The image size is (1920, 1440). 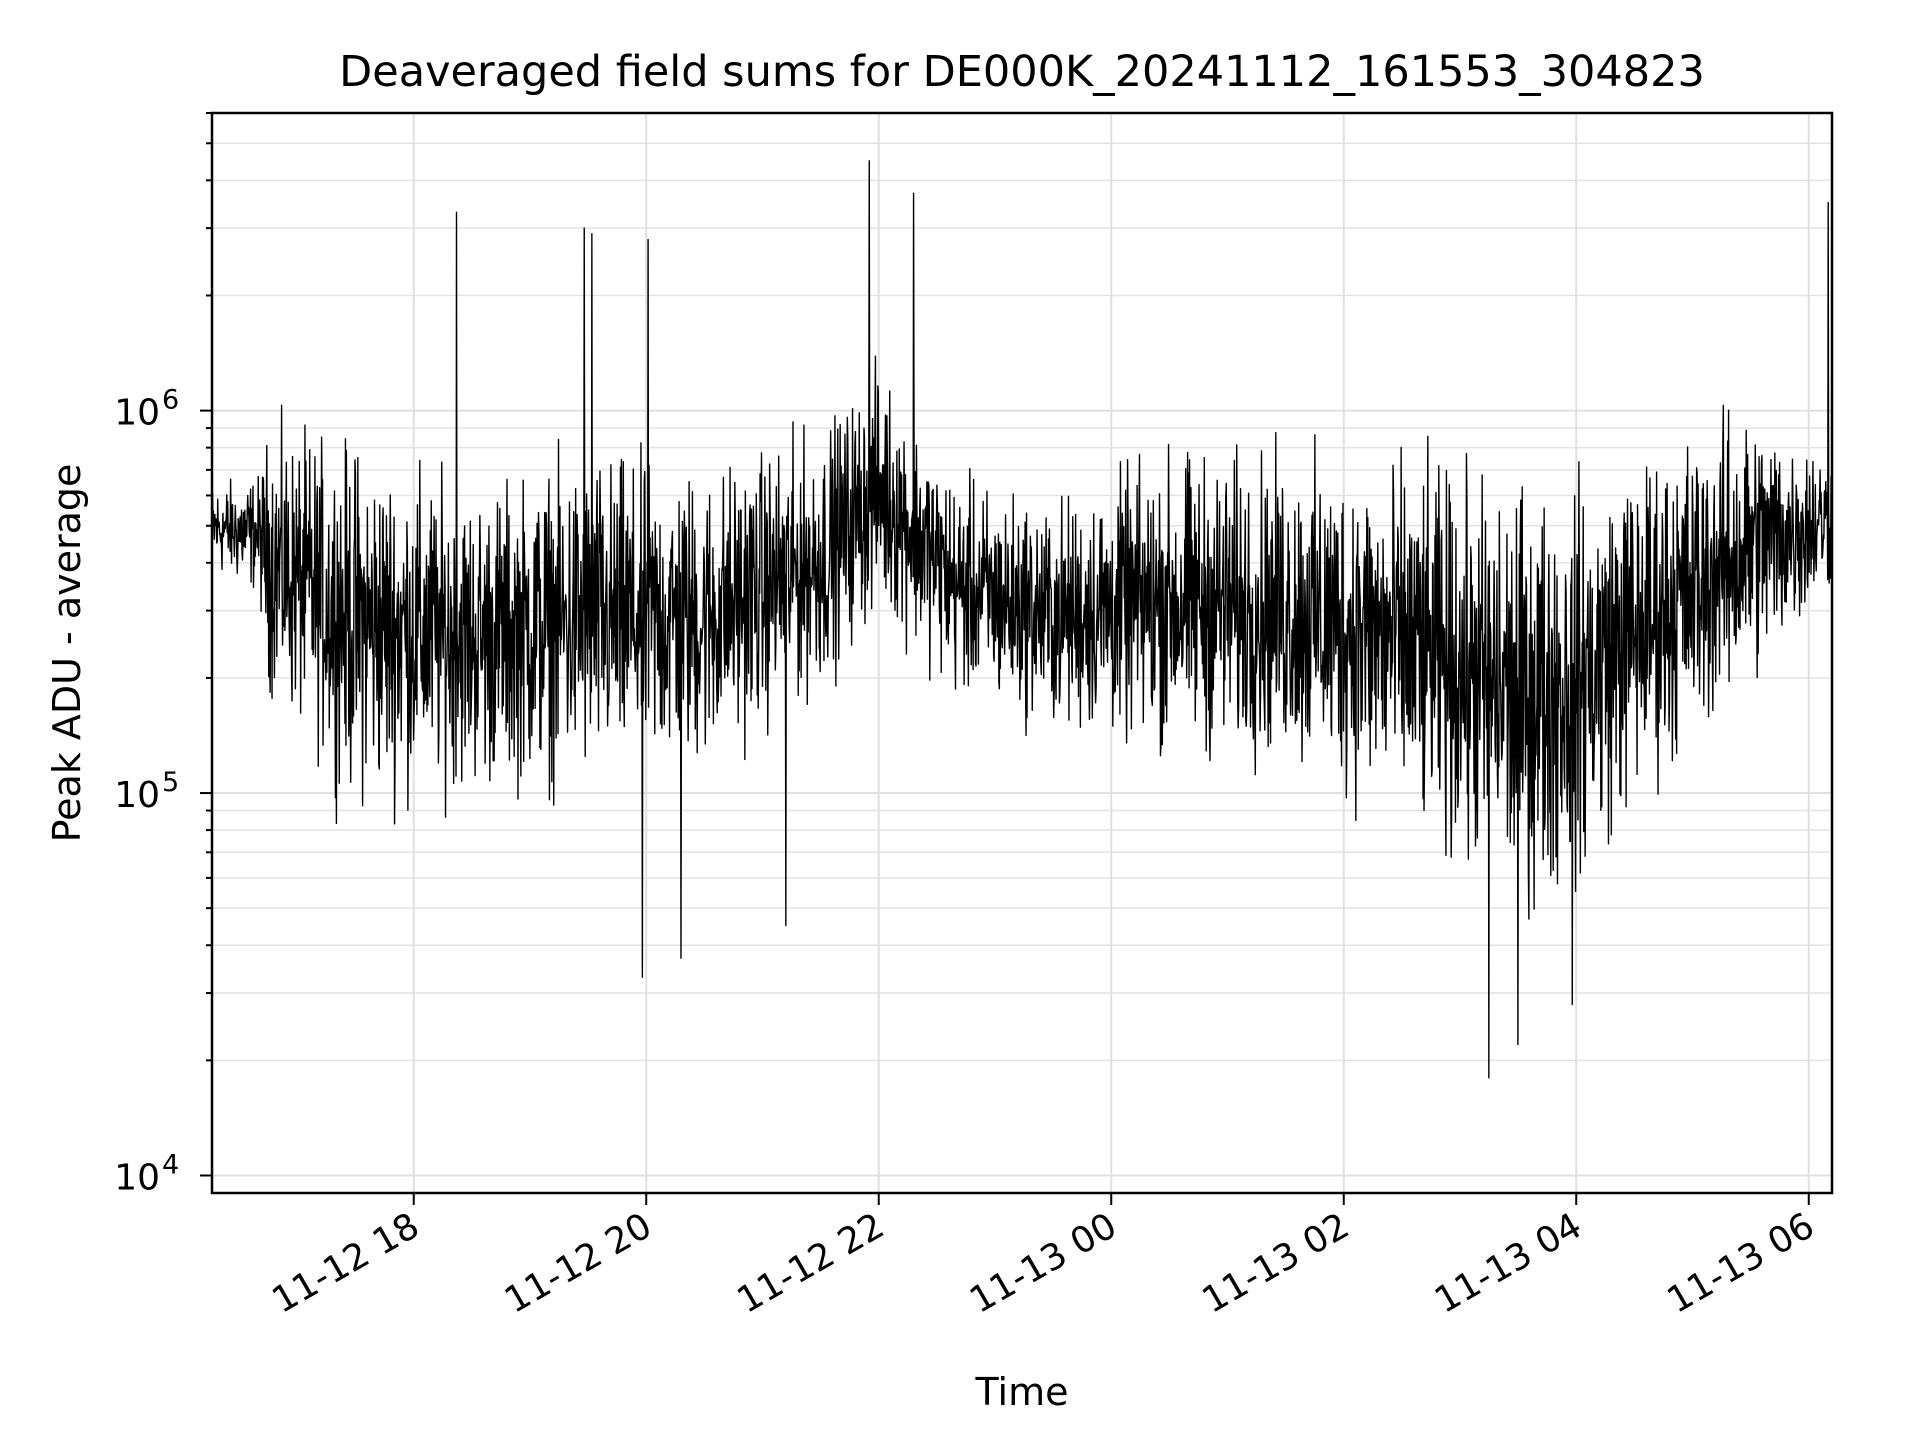 I want to click on x-axis-label: Time, so click(x=1022, y=1392).